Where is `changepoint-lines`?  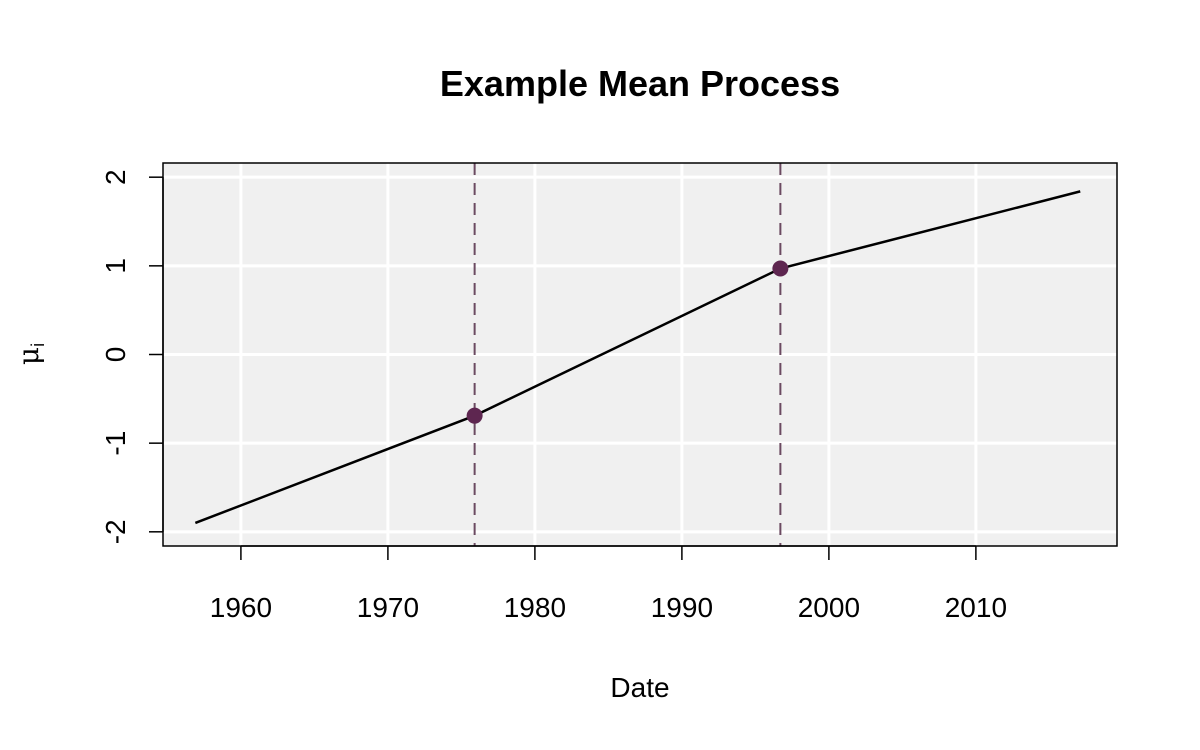
changepoint-lines is located at coordinates (627, 354).